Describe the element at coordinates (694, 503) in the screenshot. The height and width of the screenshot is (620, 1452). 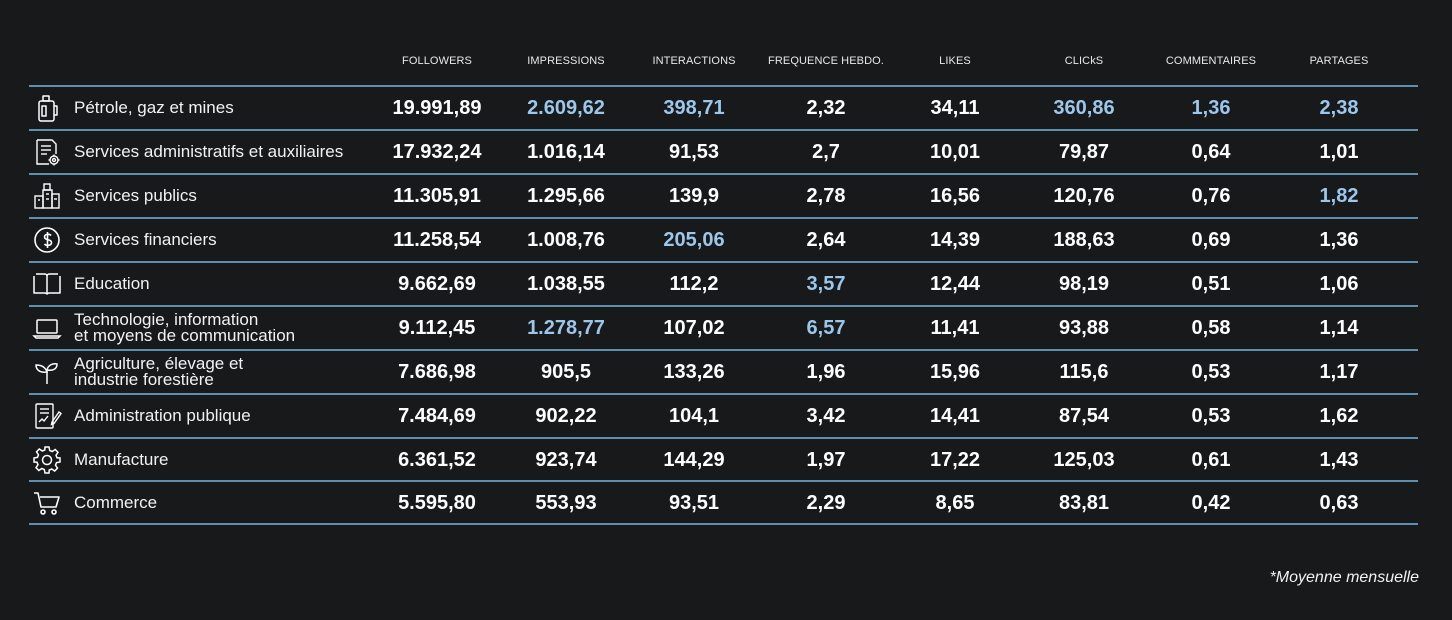
I see `table-cell: 93,51` at that location.